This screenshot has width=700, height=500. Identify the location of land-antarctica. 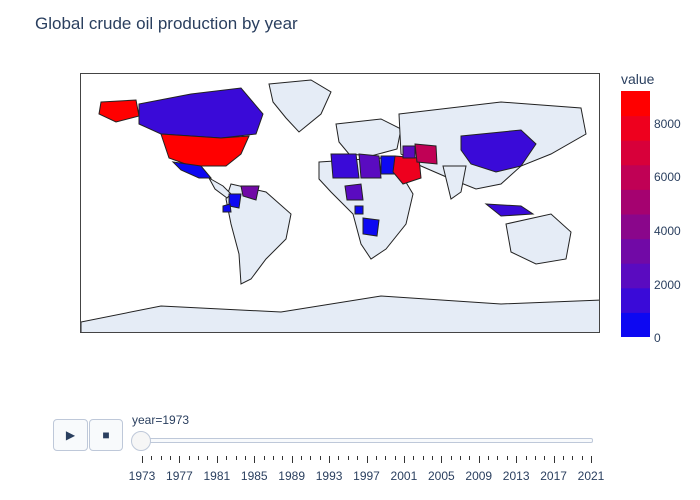
(340, 314).